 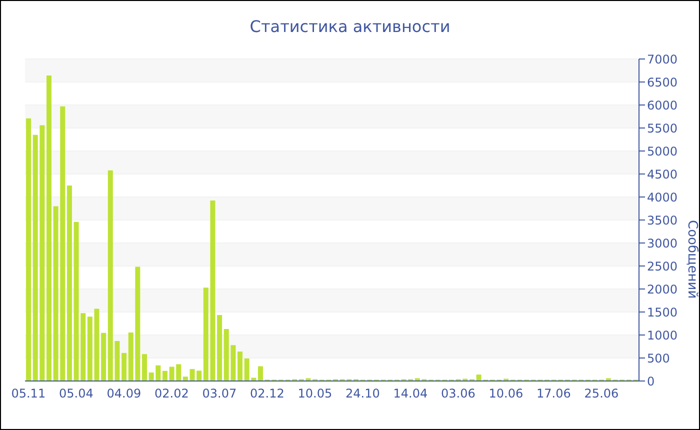 What do you see at coordinates (410, 393) in the screenshot?
I see `x-tick-label: 14.04` at bounding box center [410, 393].